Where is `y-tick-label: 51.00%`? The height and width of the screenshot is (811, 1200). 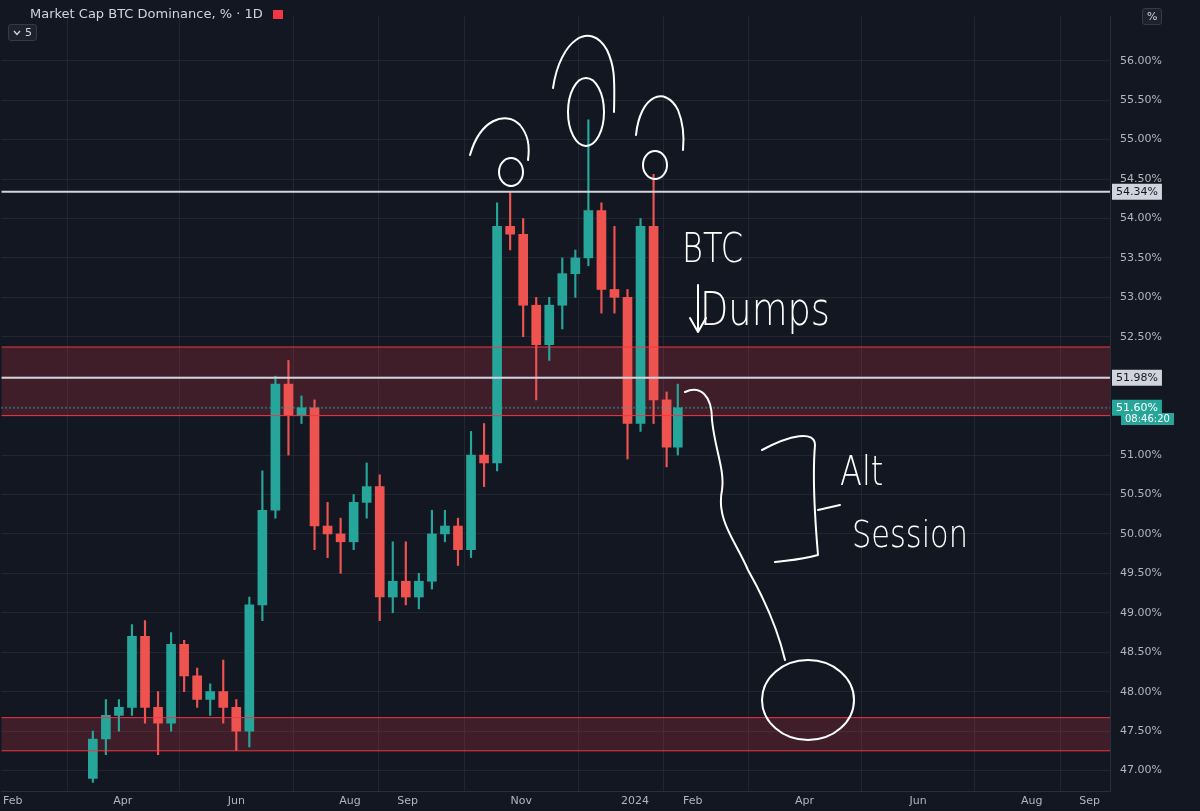 y-tick-label: 51.00% is located at coordinates (1141, 454).